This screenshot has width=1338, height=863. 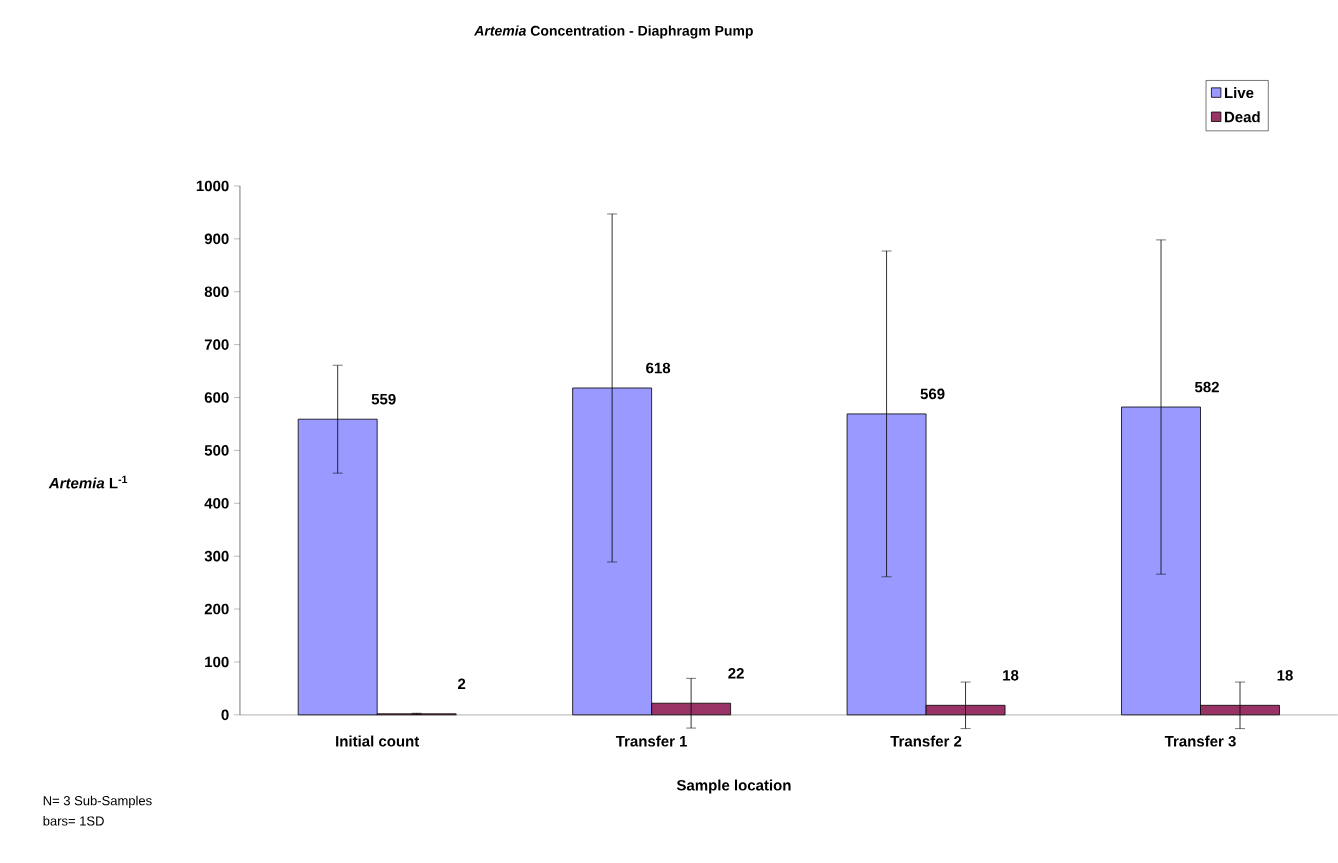 What do you see at coordinates (1242, 117) in the screenshot?
I see `legend-label: Dead` at bounding box center [1242, 117].